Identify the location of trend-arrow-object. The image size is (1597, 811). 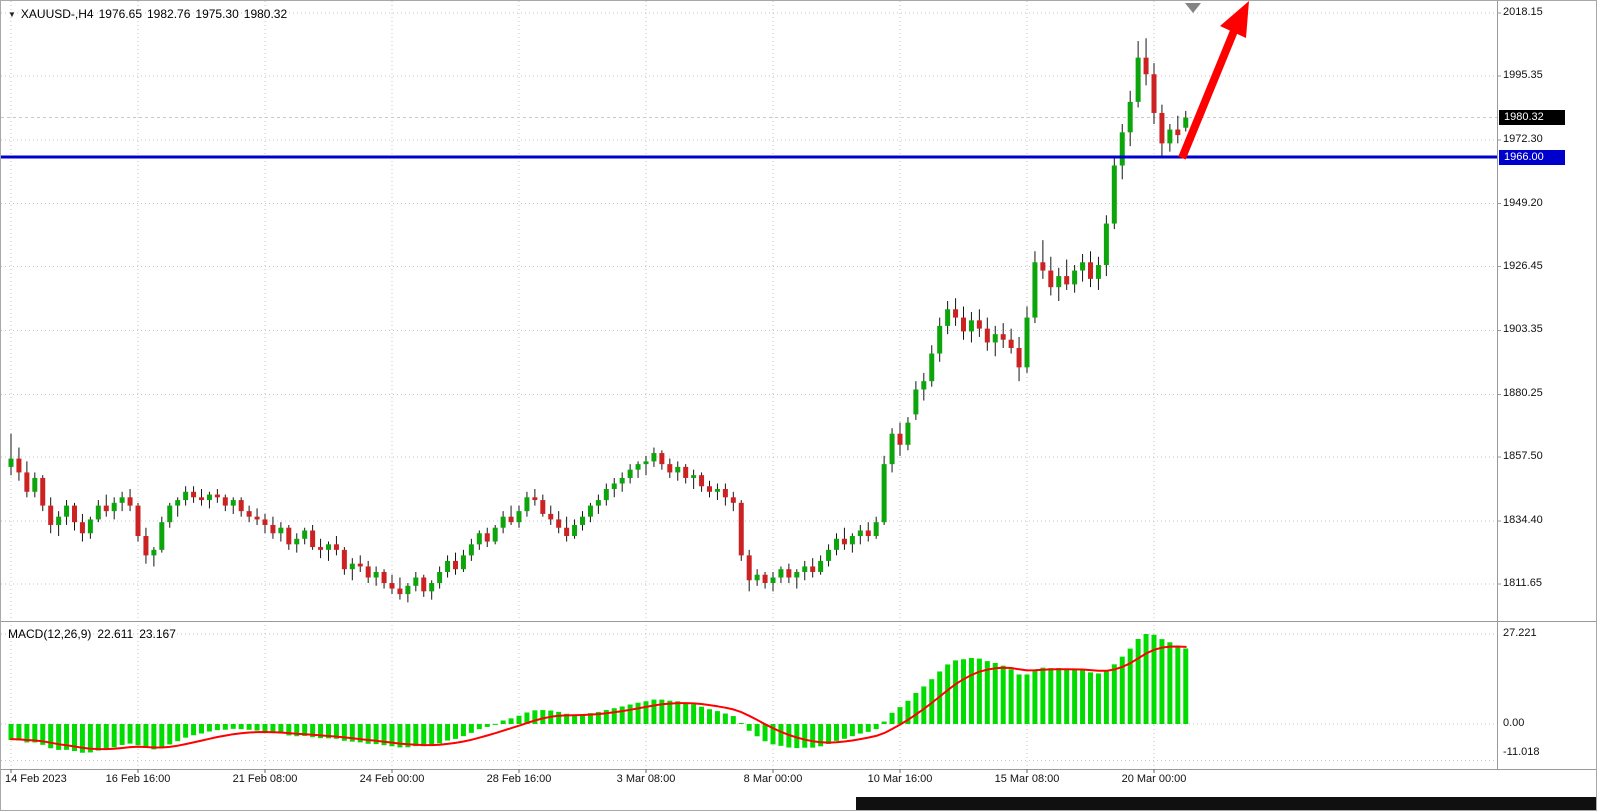
(1208, 94).